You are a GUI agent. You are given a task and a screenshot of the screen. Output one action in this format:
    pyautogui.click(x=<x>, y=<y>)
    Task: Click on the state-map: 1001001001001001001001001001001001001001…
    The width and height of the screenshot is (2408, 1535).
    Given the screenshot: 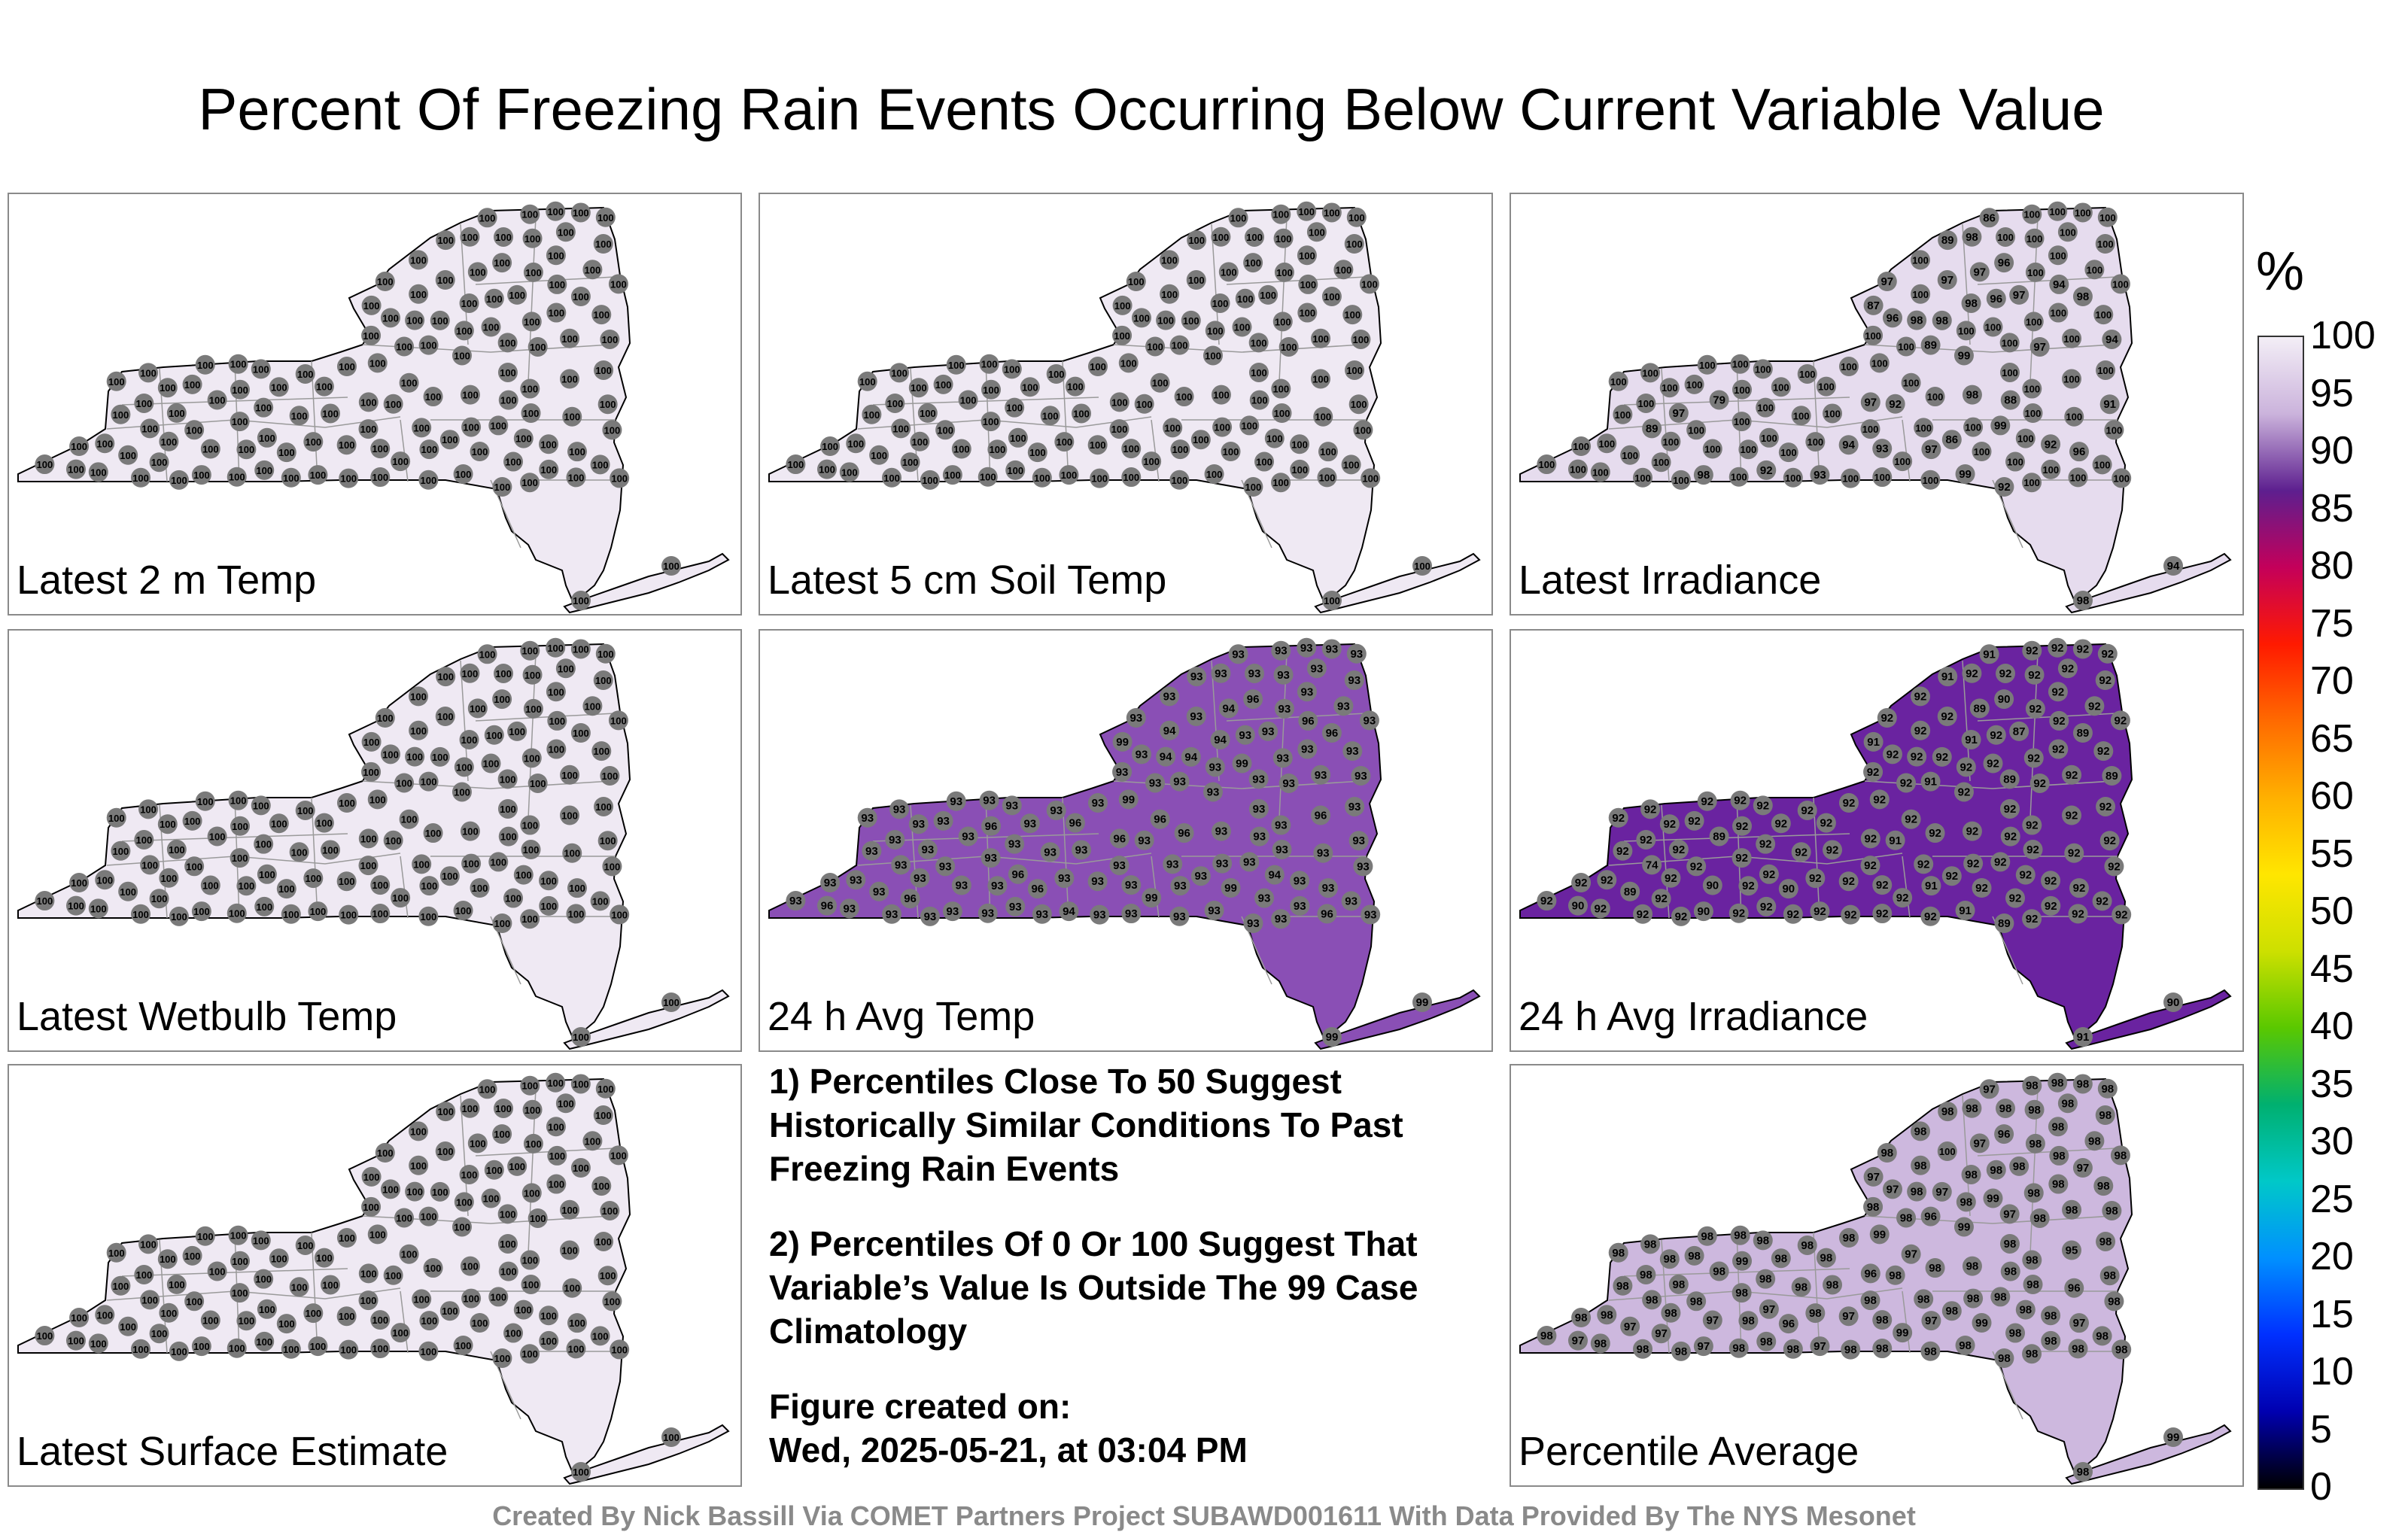 What is the action you would take?
    pyautogui.click(x=373, y=1278)
    